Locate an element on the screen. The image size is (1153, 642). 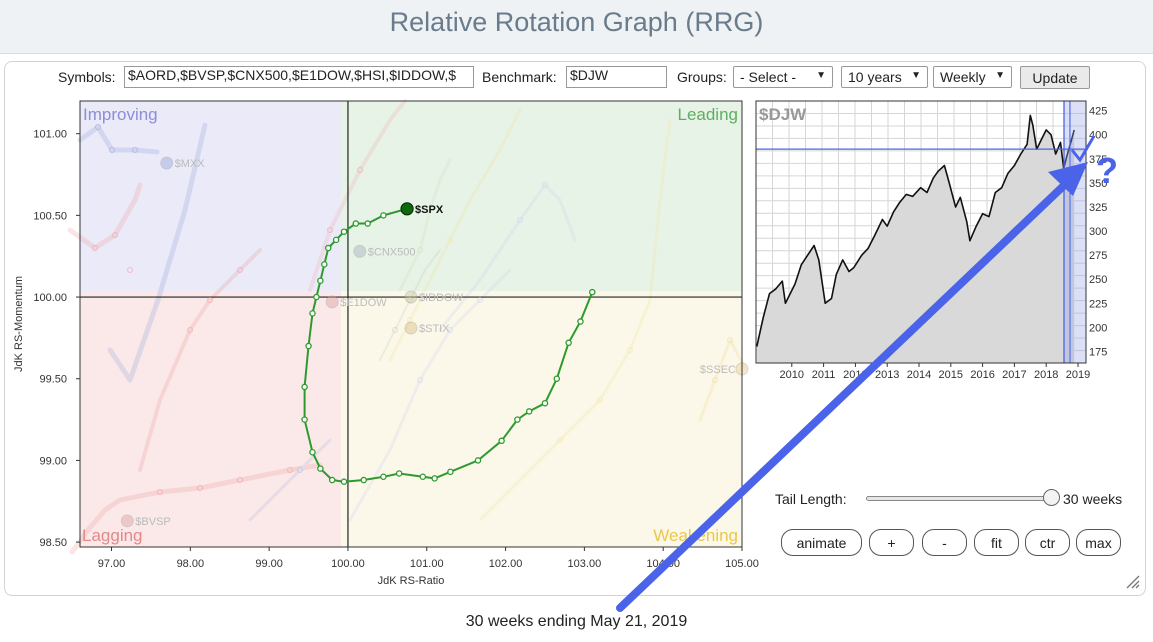
y-axis-label: JdK RS-Momentum is located at coordinates (19, 324).